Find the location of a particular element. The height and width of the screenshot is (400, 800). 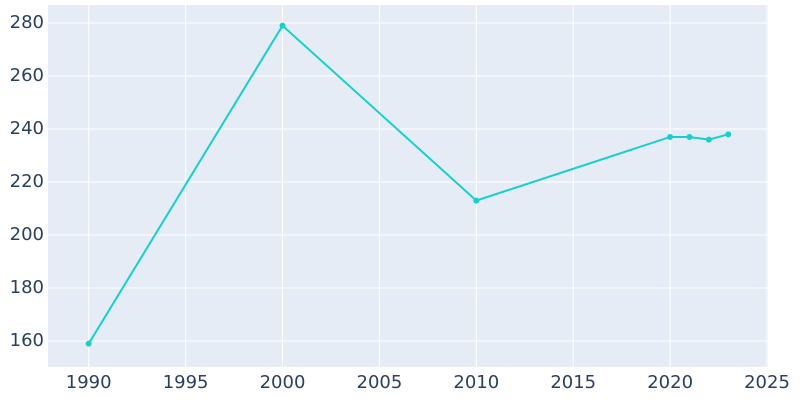

y-tick-label: 200 is located at coordinates (27, 234).